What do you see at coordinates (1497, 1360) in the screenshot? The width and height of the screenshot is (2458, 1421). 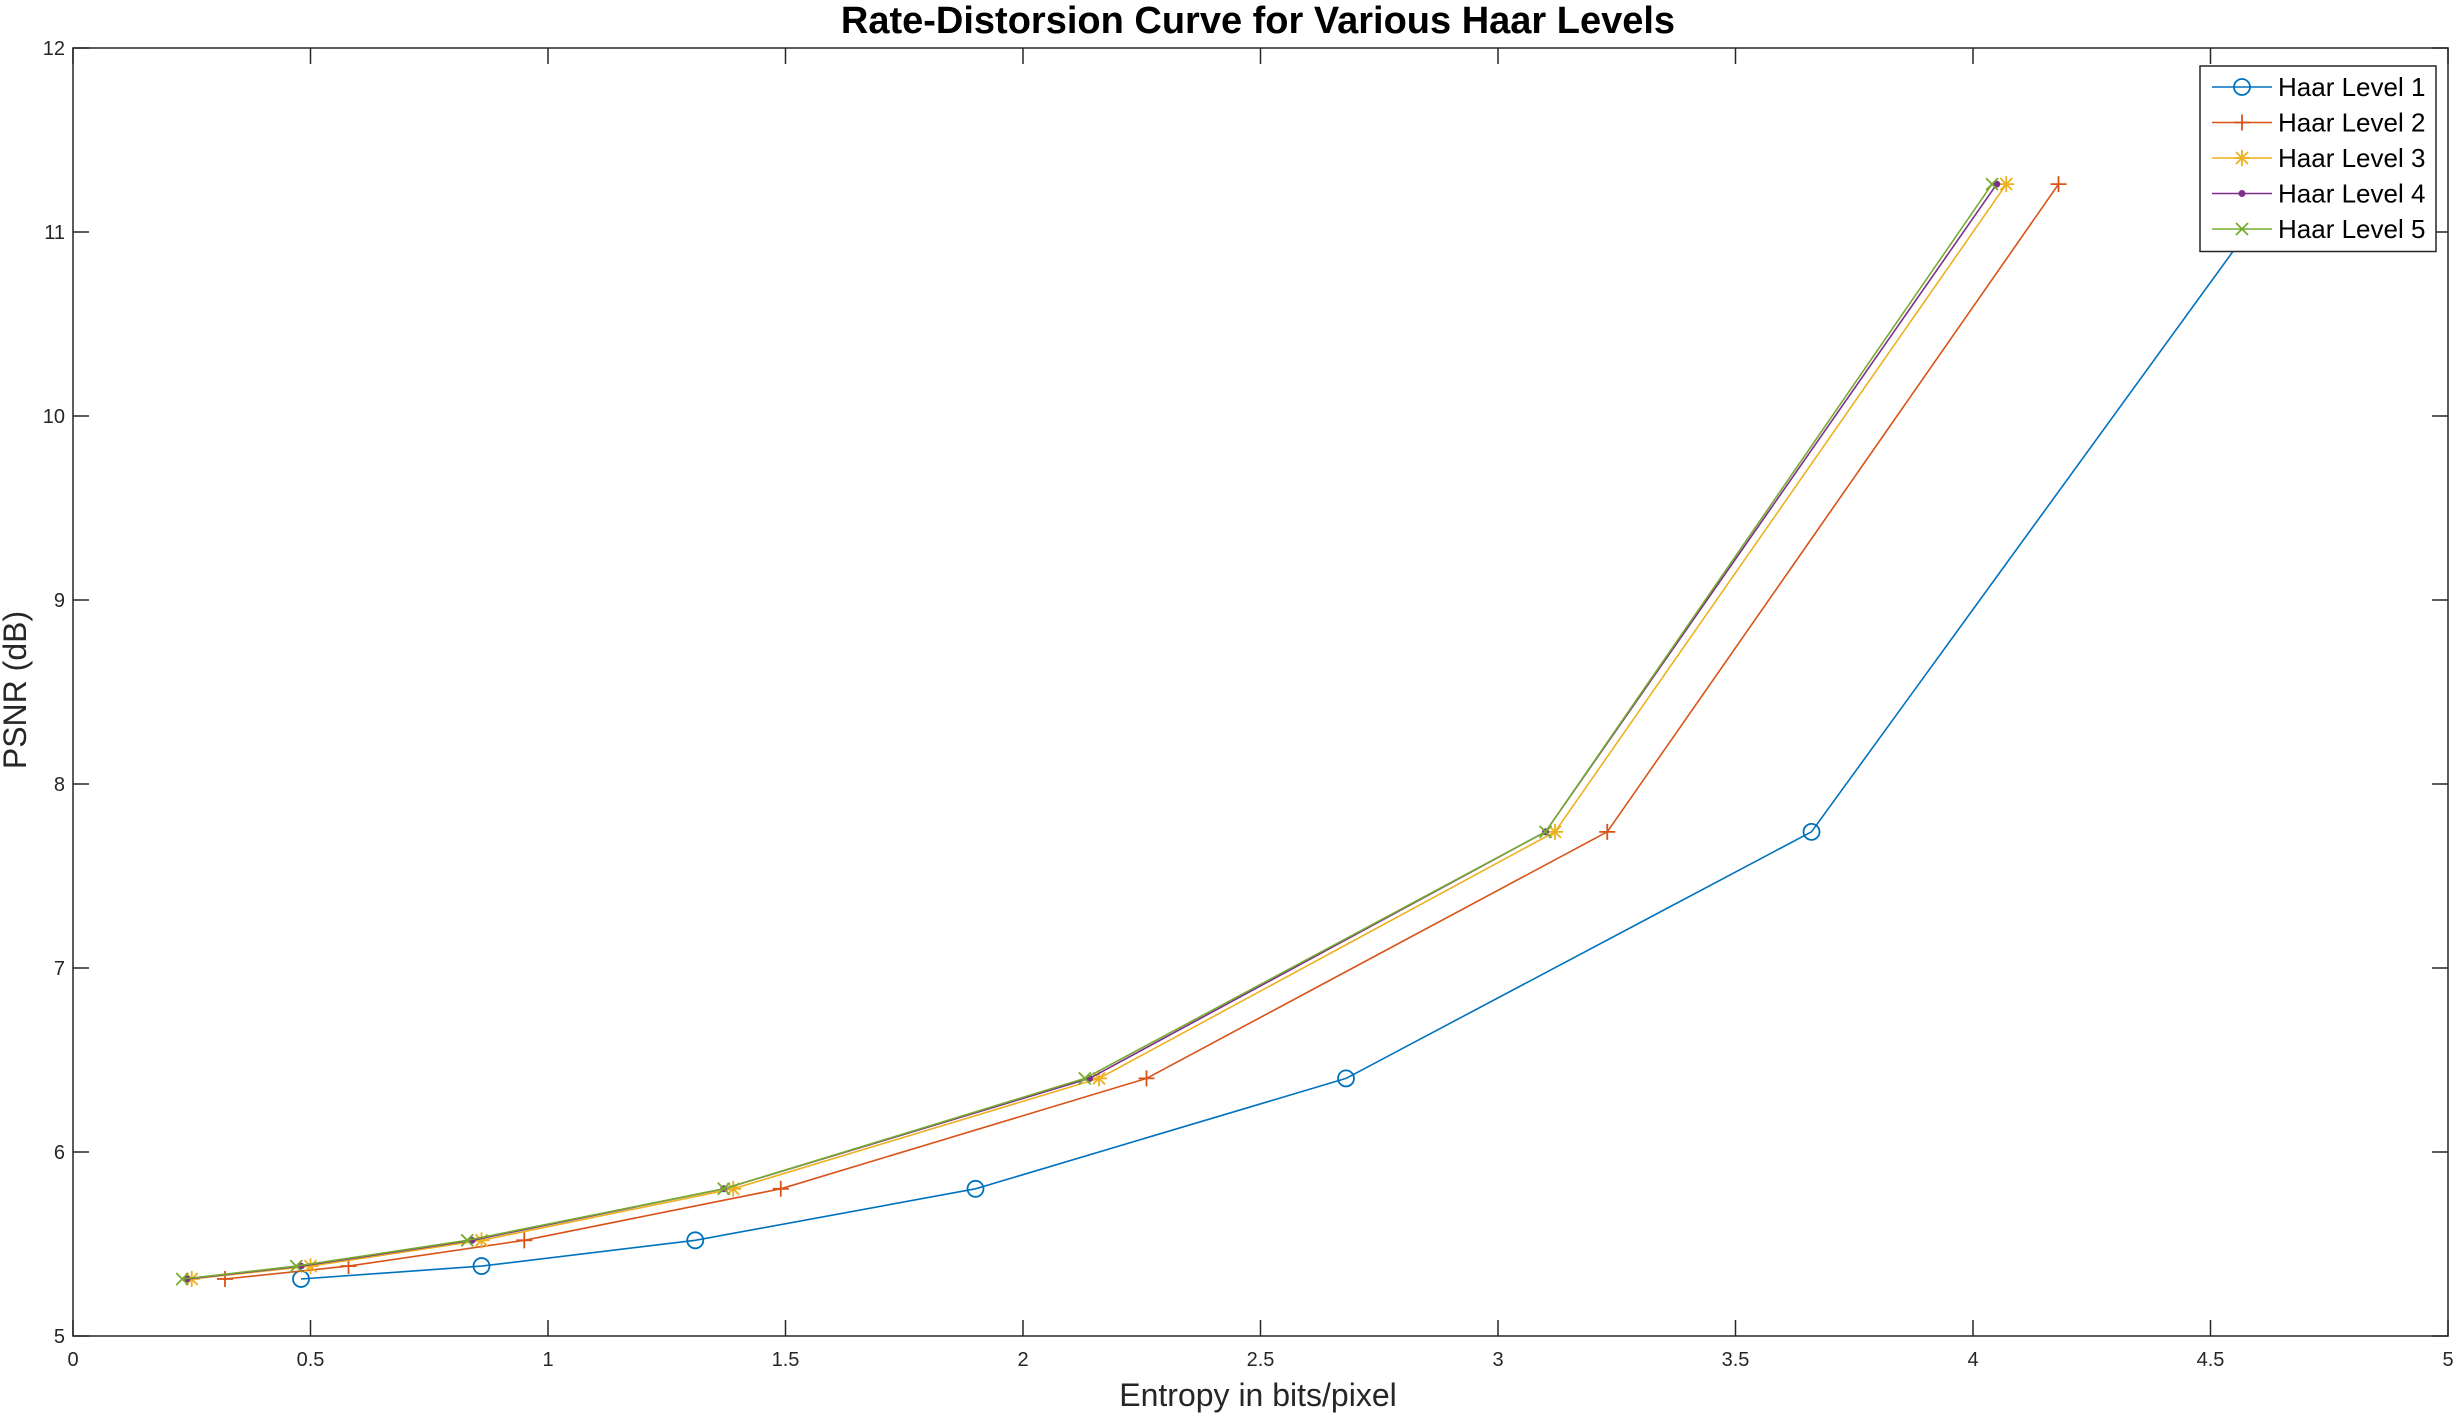 I see `x-tick-label: 3` at bounding box center [1497, 1360].